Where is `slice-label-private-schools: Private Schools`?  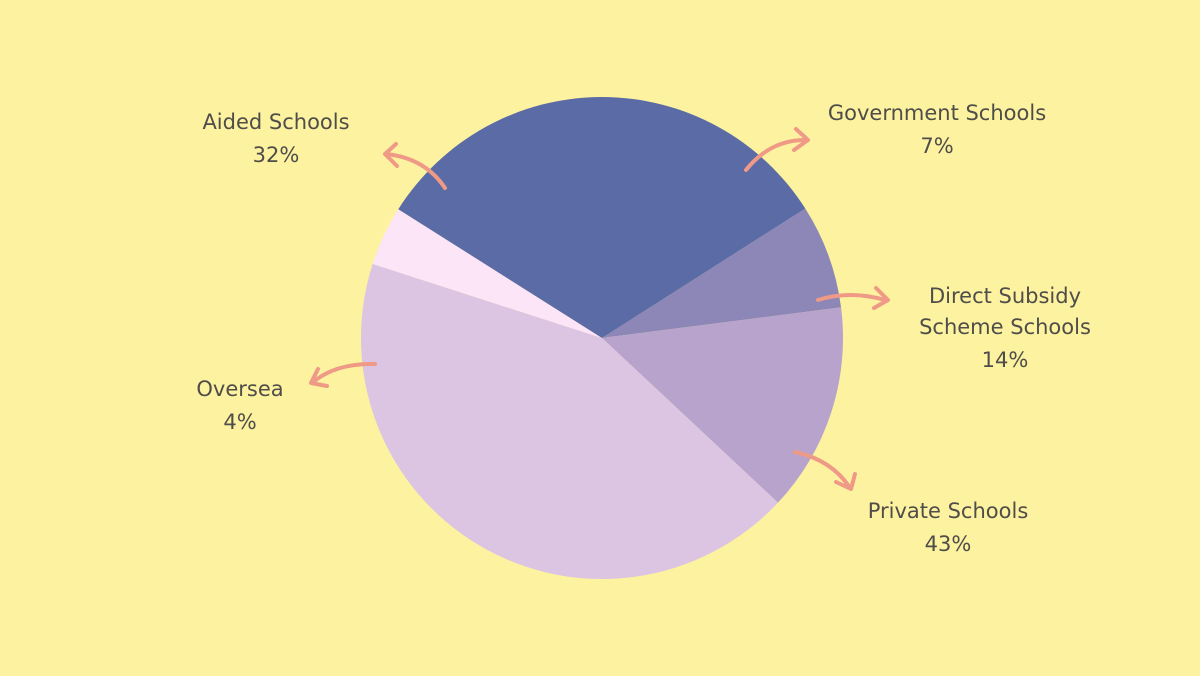
slice-label-private-schools: Private Schools is located at coordinates (948, 511).